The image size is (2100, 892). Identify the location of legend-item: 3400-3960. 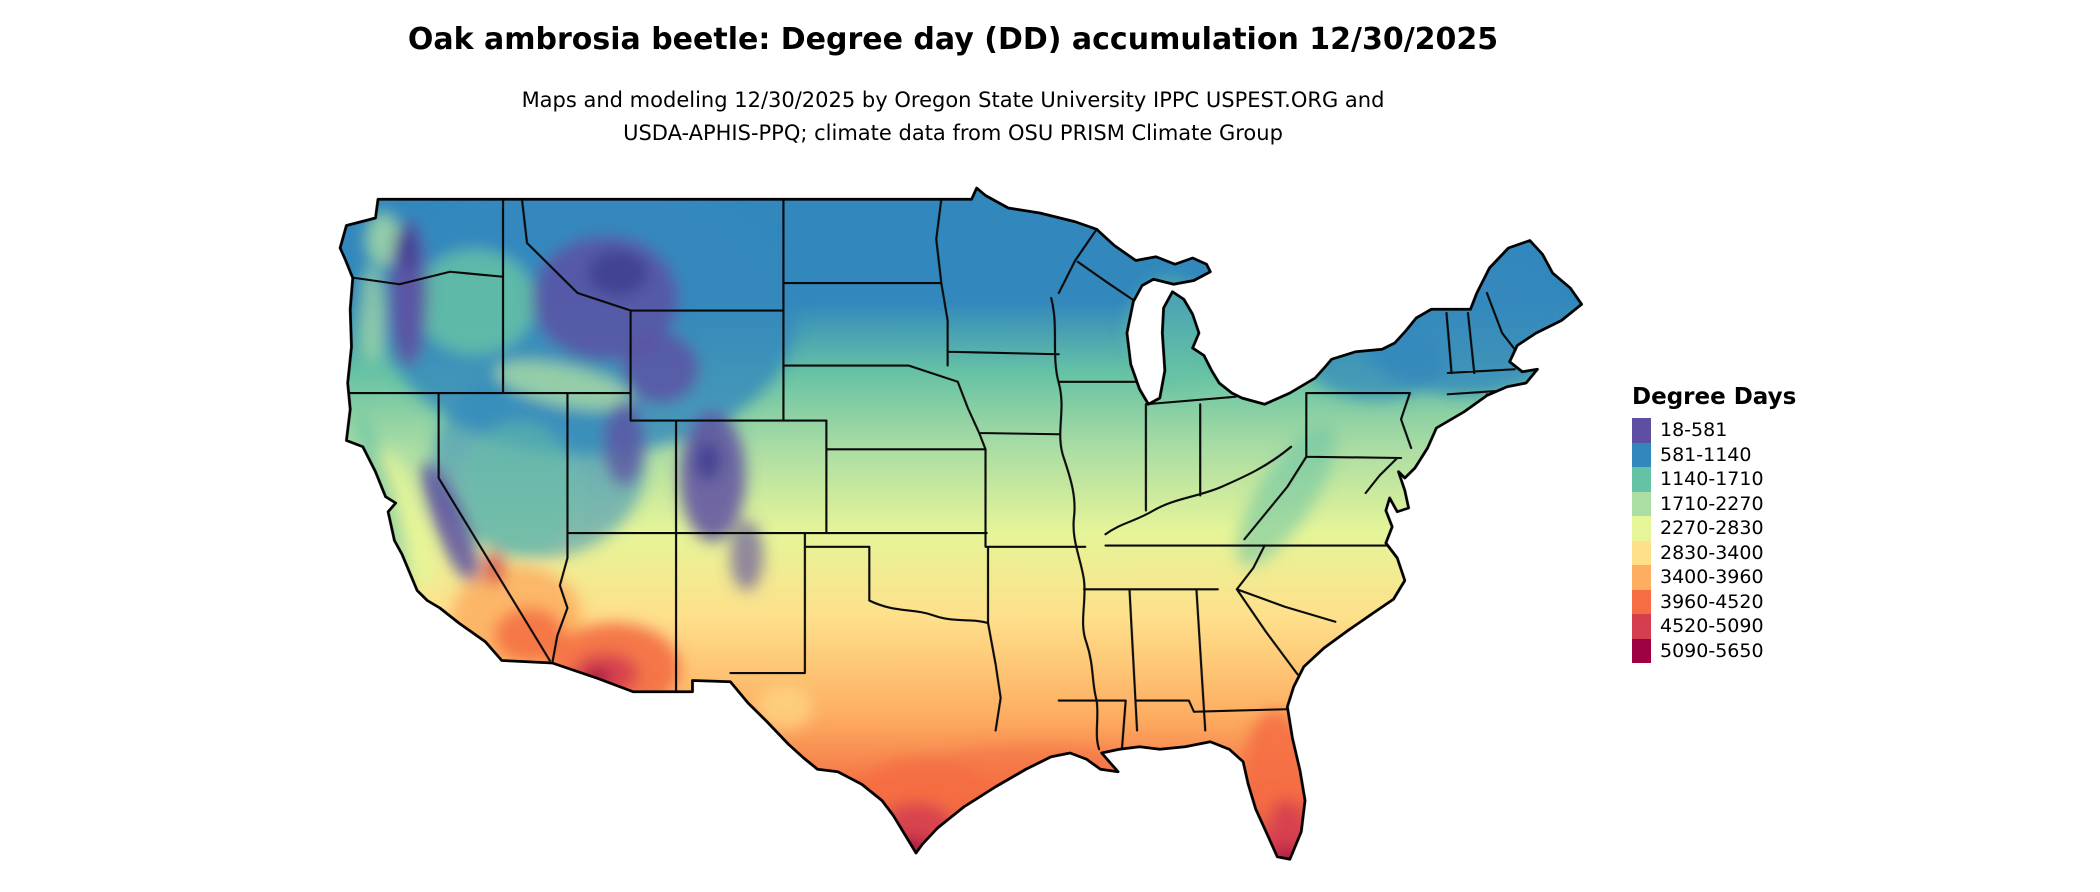
(1714, 577).